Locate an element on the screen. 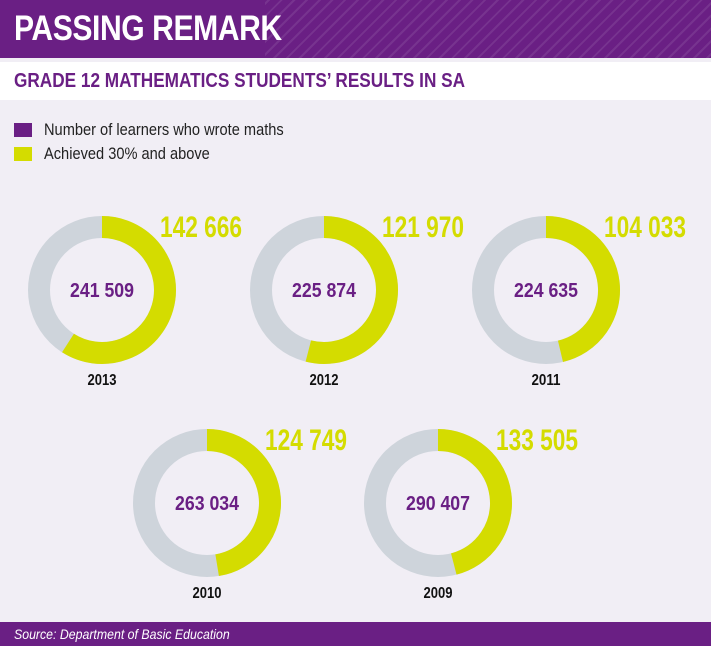  value-wrote-2011: 224 635 is located at coordinates (546, 291).